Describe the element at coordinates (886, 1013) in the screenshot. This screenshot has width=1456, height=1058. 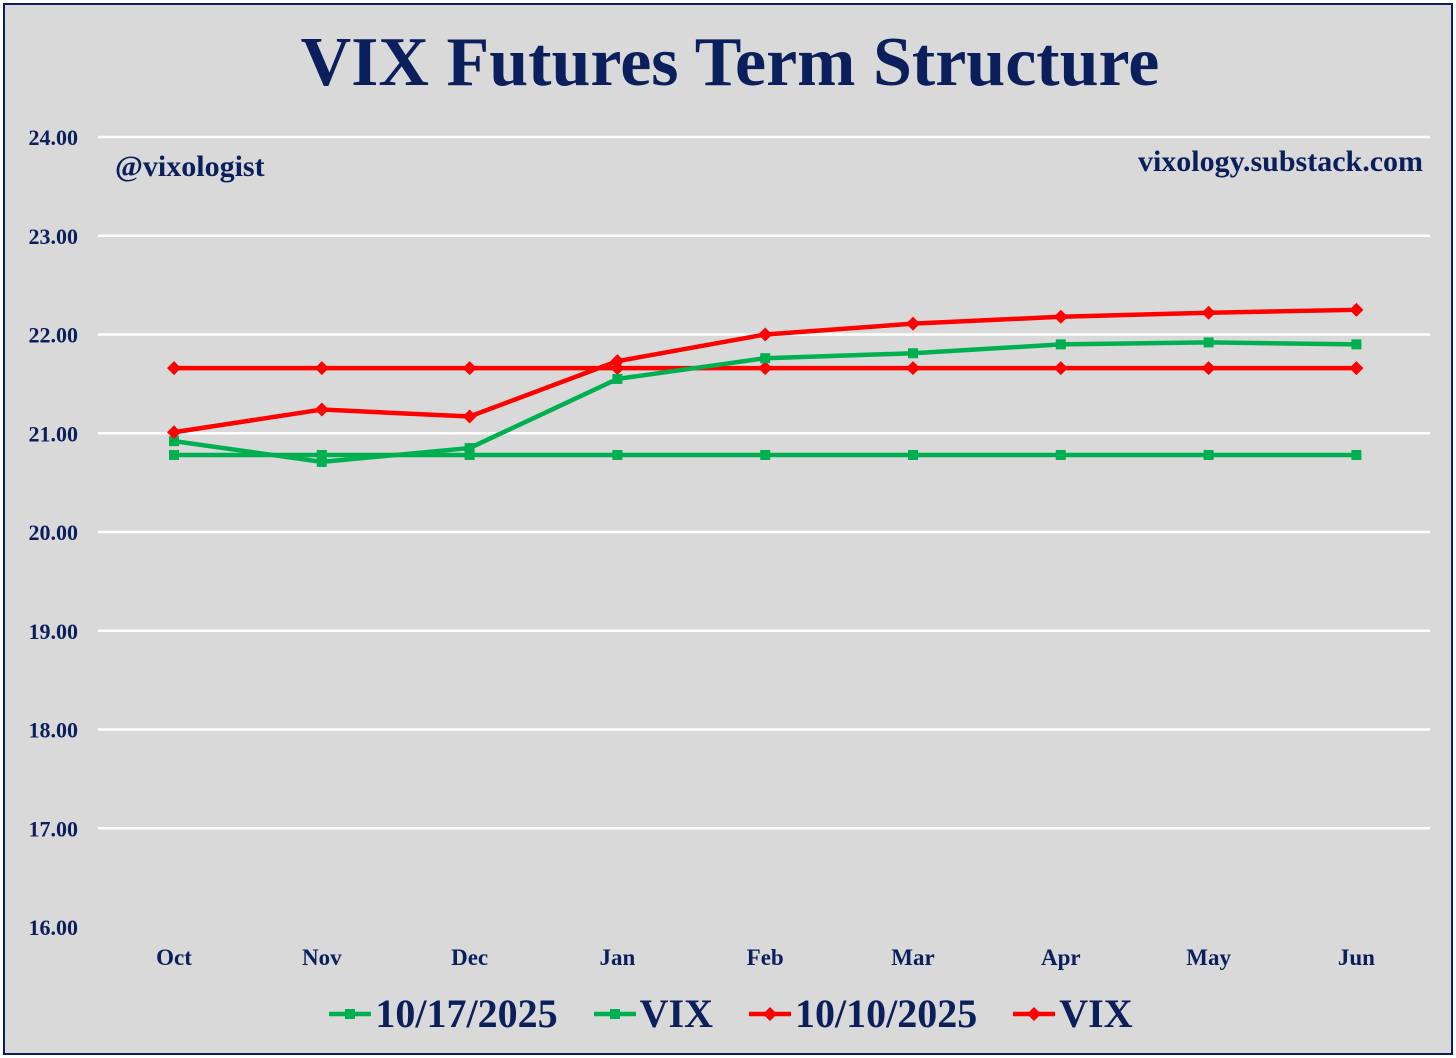
I see `legend-label: 10/10/2025` at that location.